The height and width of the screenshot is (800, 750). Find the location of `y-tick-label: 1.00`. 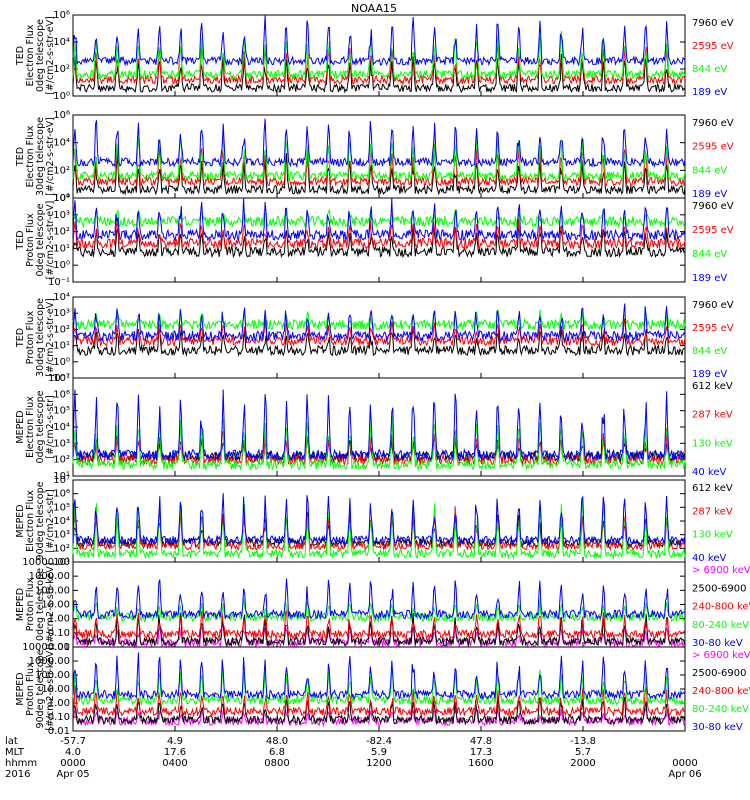

y-tick-label: 1.00 is located at coordinates (59, 703).